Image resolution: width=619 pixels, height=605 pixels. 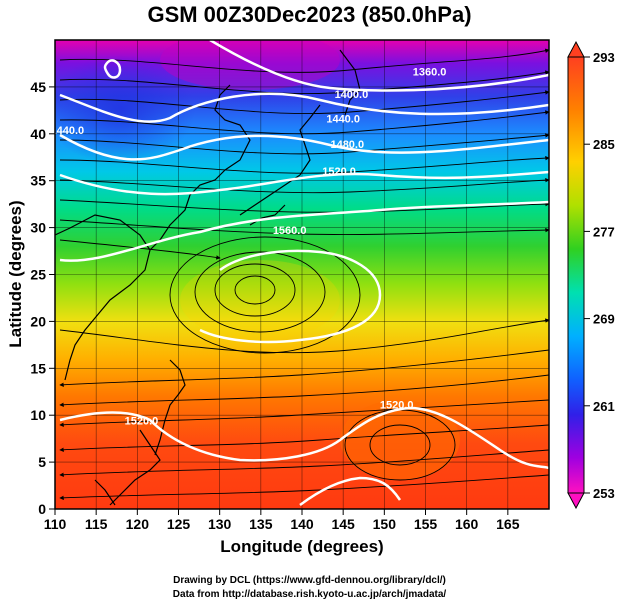 What do you see at coordinates (179, 524) in the screenshot?
I see `x-tick-label: 125` at bounding box center [179, 524].